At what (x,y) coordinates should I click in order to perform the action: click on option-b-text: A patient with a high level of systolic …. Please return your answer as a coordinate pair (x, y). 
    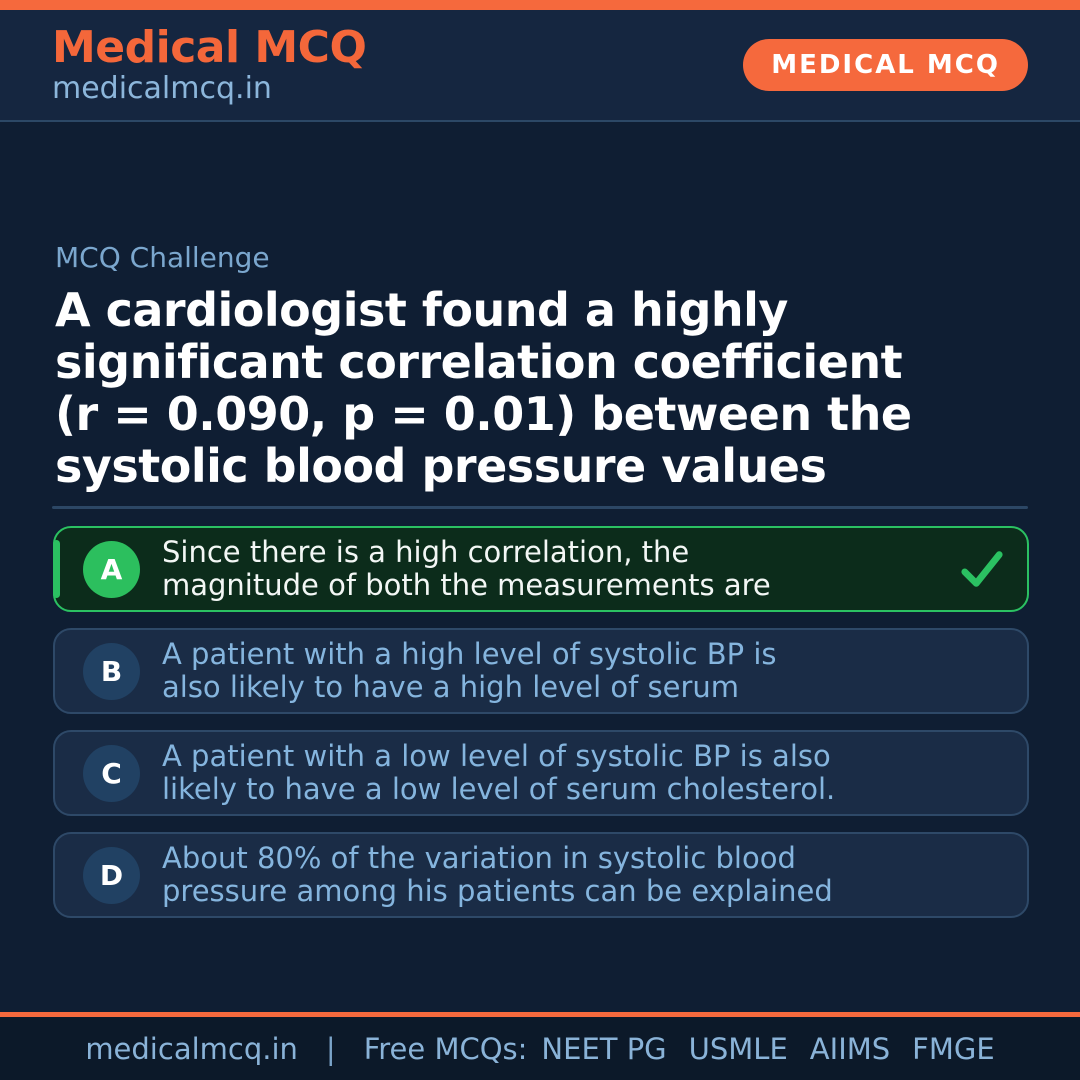
    Looking at the image, I should click on (469, 671).